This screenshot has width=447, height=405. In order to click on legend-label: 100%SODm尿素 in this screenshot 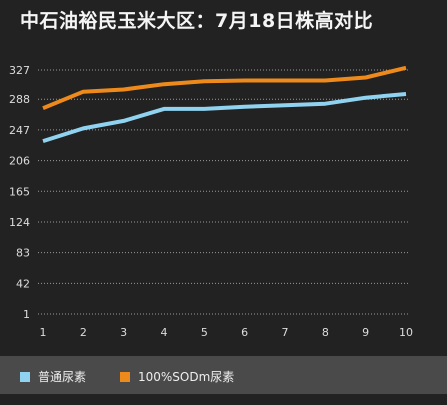, I will do `click(186, 377)`.